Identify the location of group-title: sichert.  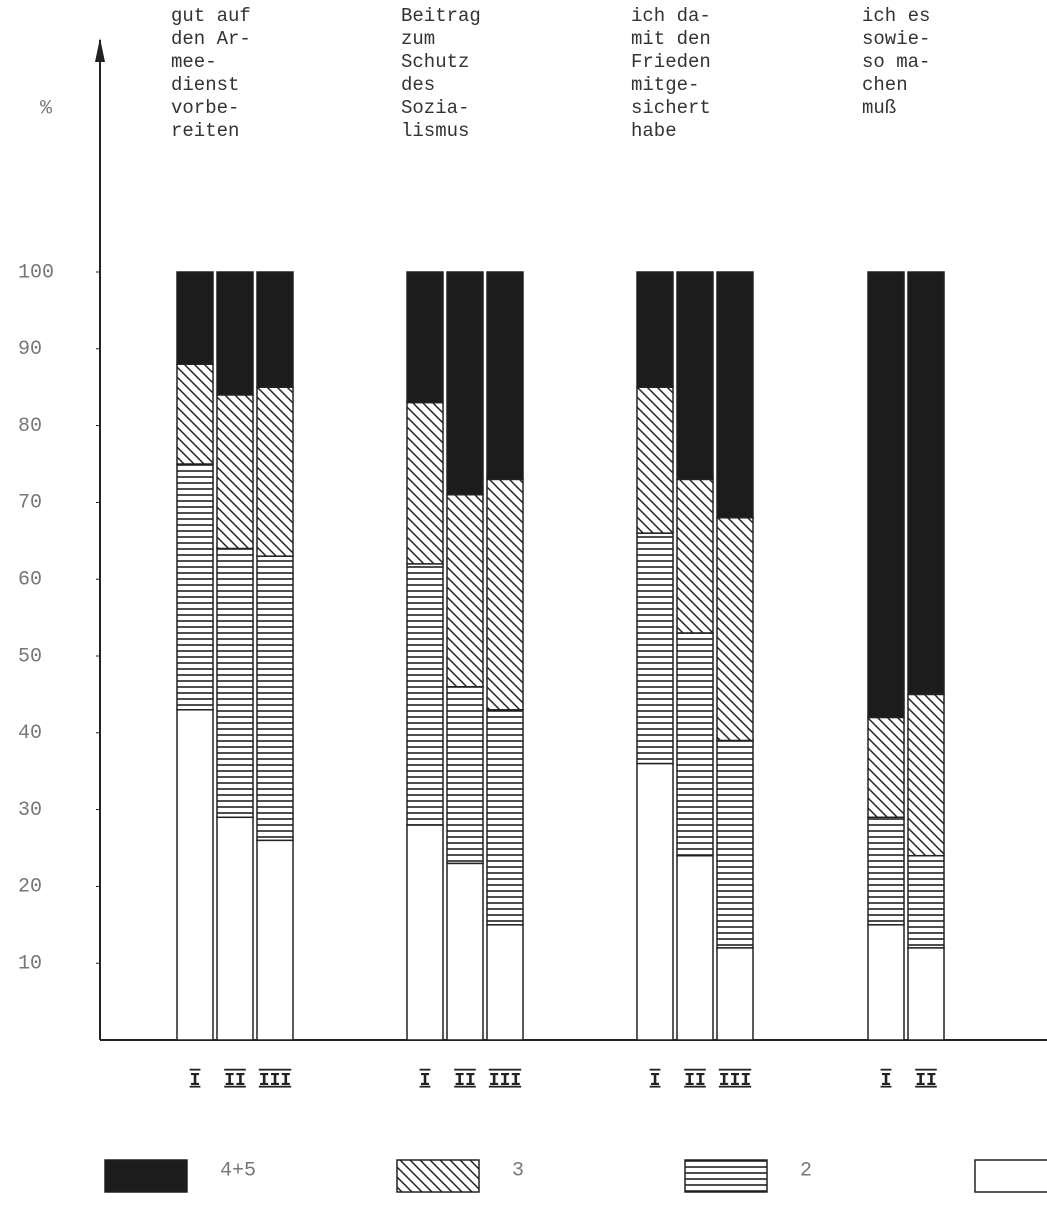
(671, 108).